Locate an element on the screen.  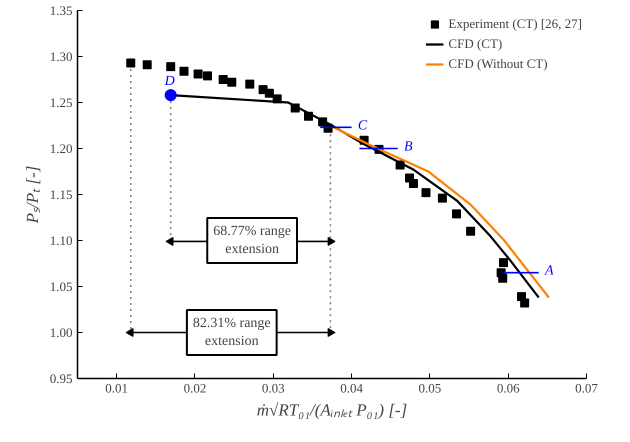
x-tick-label: 0.03 is located at coordinates (273, 388).